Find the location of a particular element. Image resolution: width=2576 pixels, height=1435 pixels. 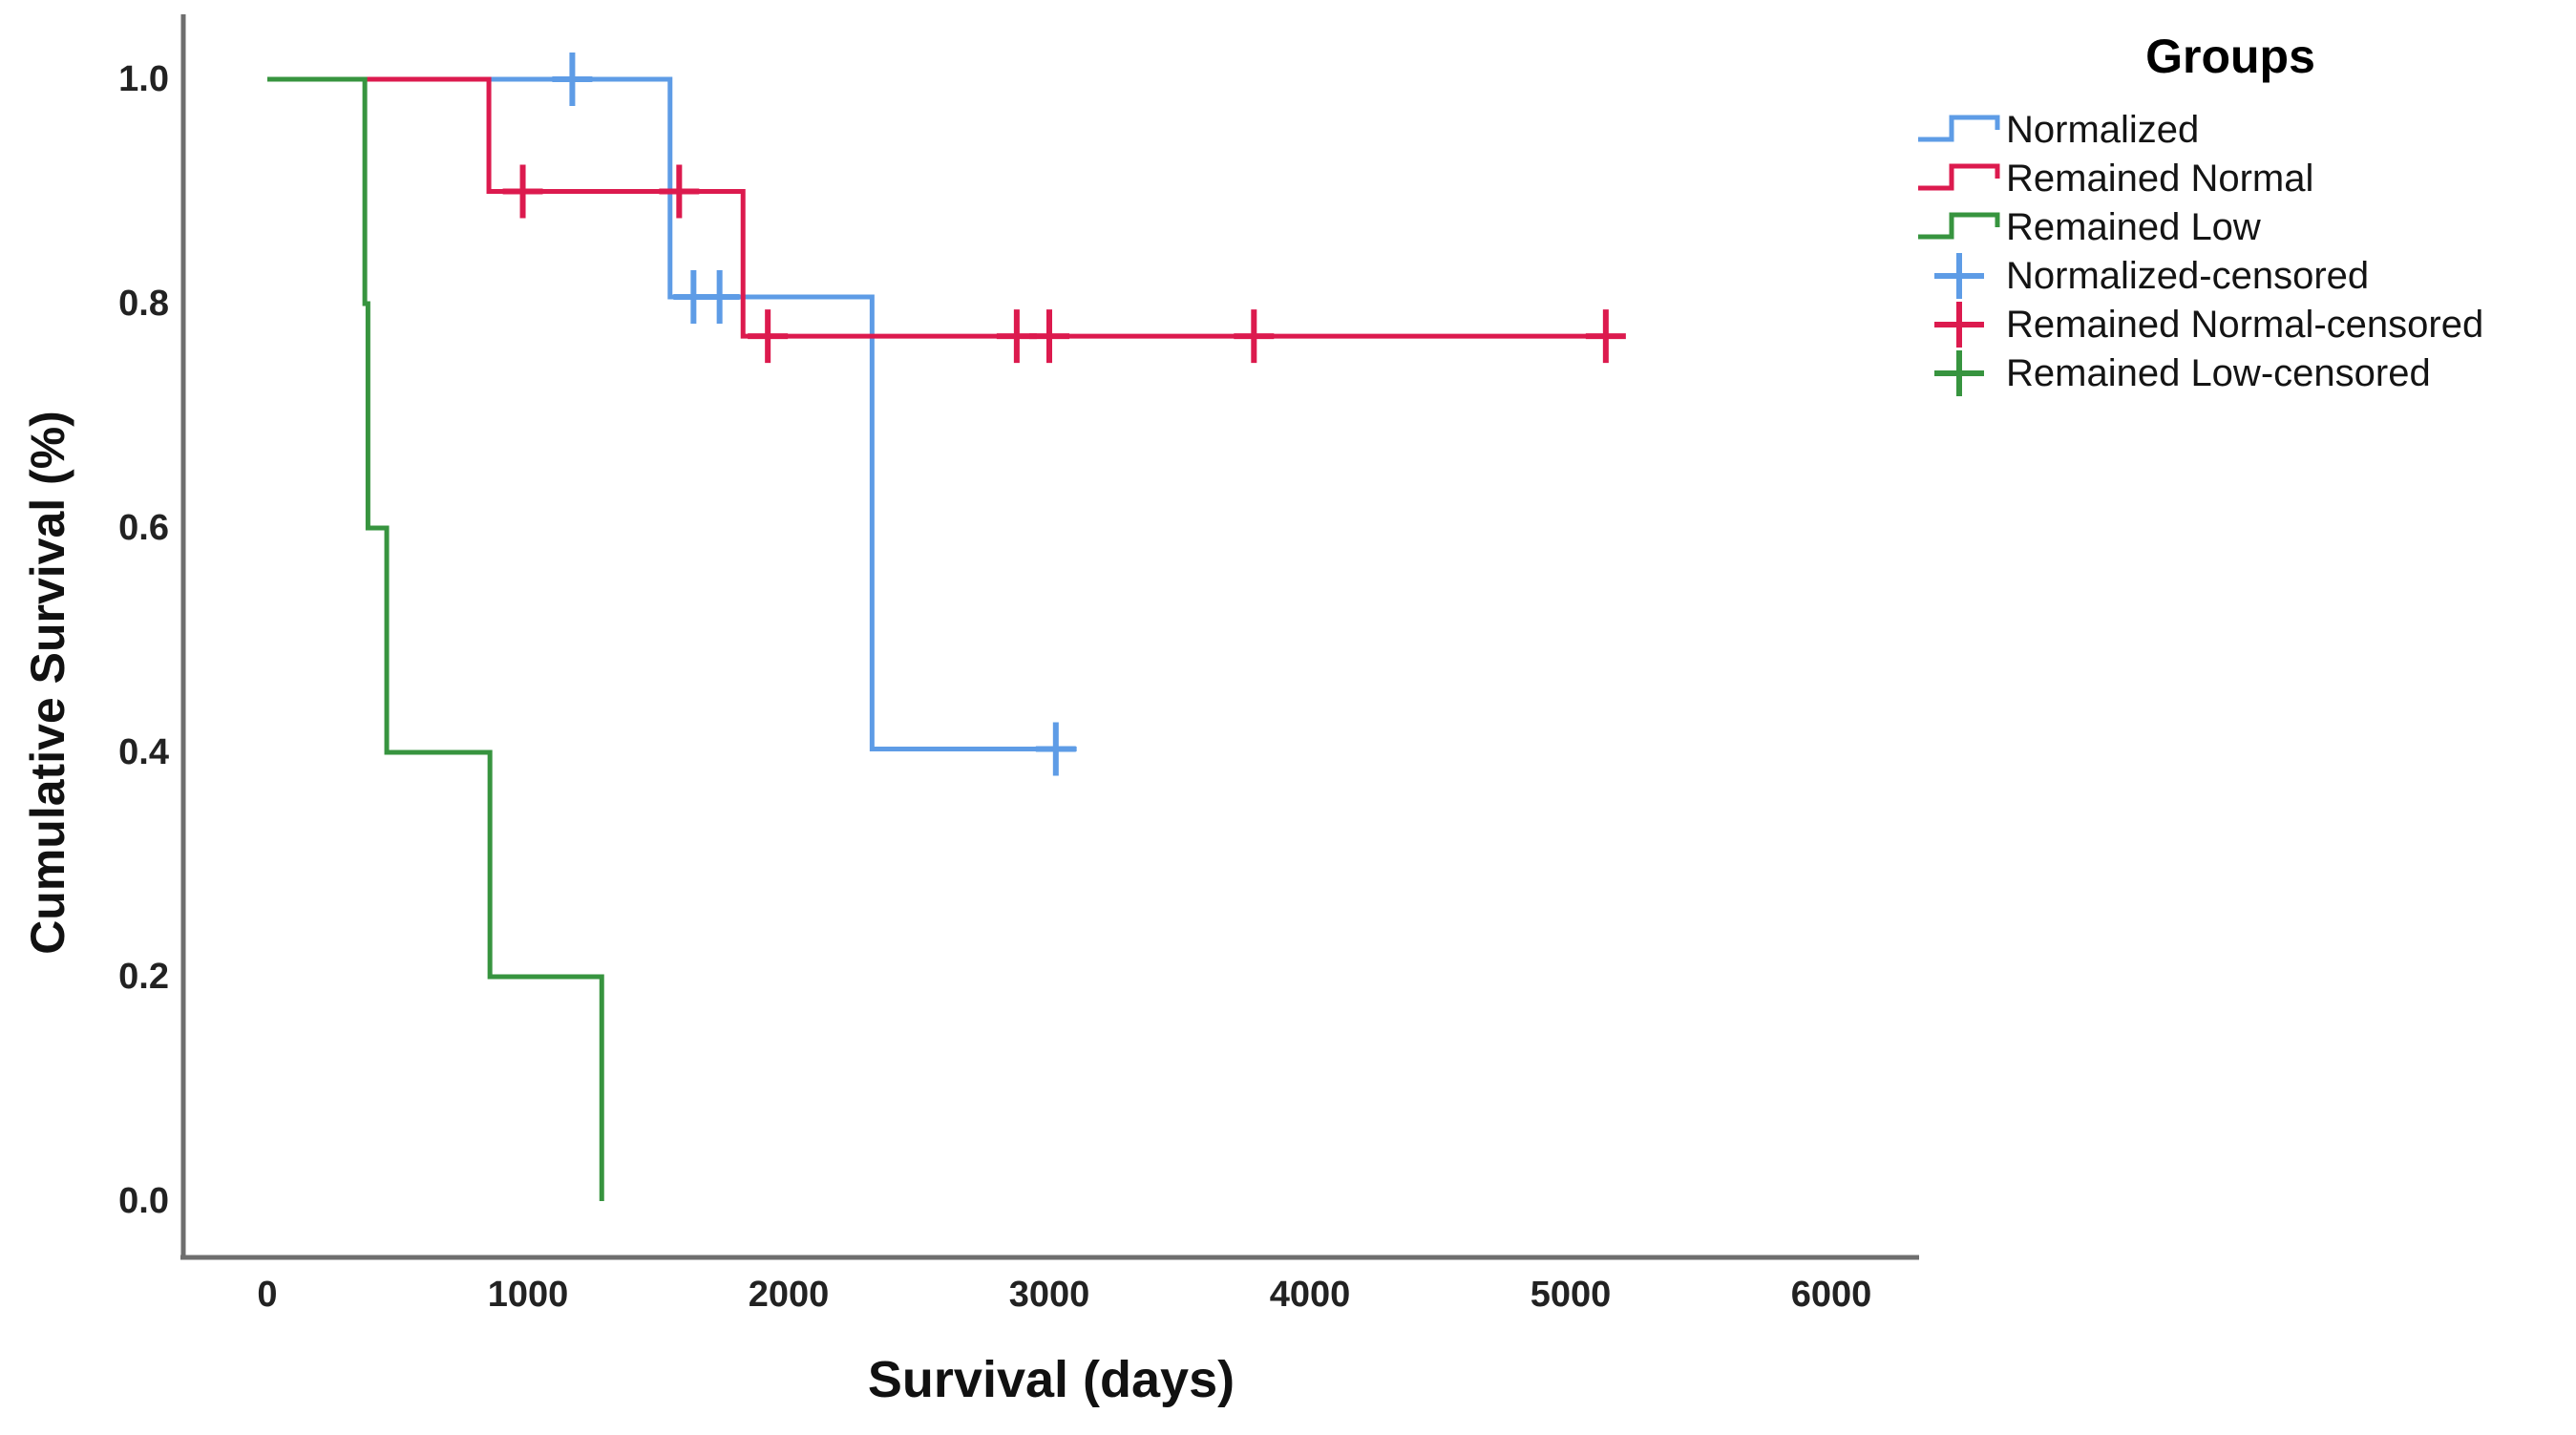

legend-item-normalized: Normalized is located at coordinates (2057, 130).